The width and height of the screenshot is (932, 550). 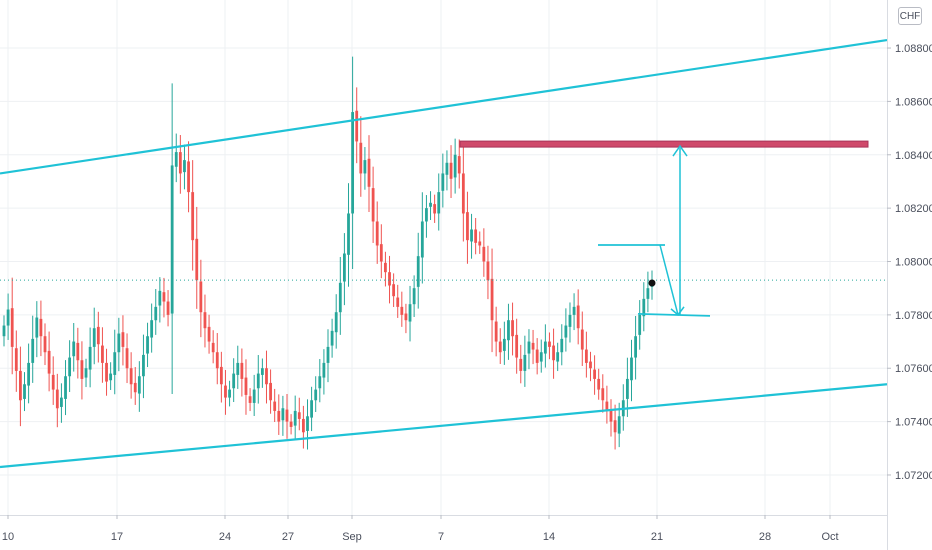 What do you see at coordinates (441, 537) in the screenshot?
I see `x-tick-label: 7` at bounding box center [441, 537].